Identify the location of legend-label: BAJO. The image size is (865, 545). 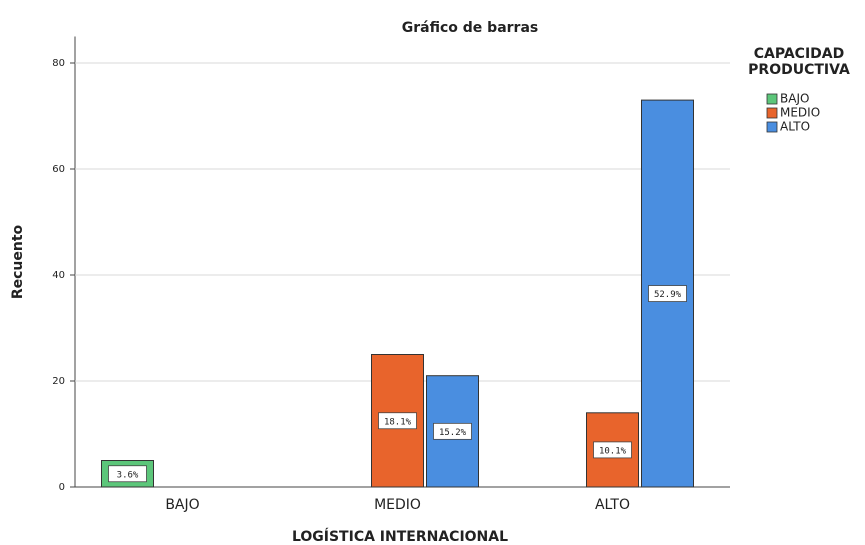
(794, 99).